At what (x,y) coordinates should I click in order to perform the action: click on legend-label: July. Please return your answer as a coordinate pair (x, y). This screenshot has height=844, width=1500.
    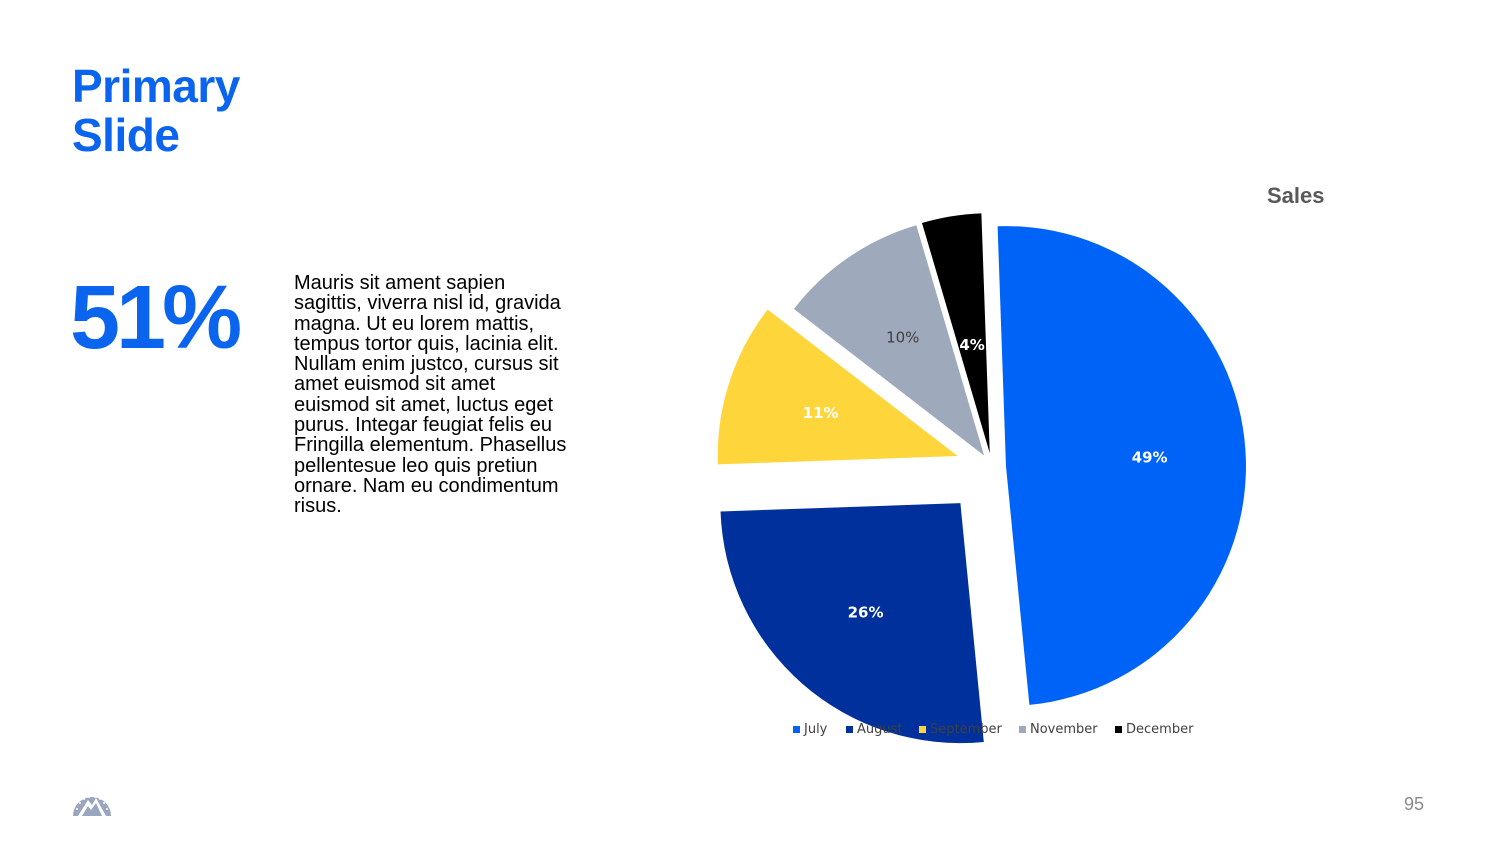
    Looking at the image, I should click on (816, 729).